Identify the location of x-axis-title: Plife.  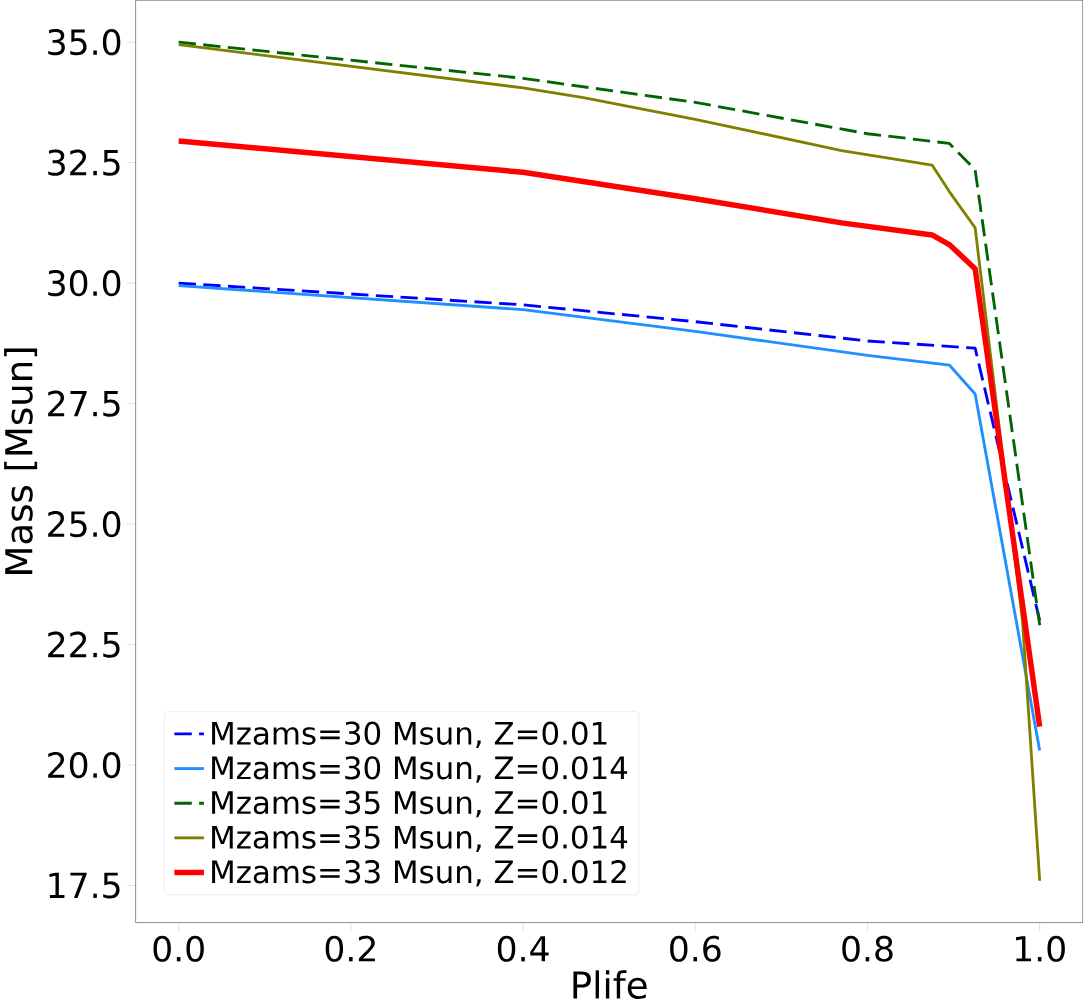
(610, 984).